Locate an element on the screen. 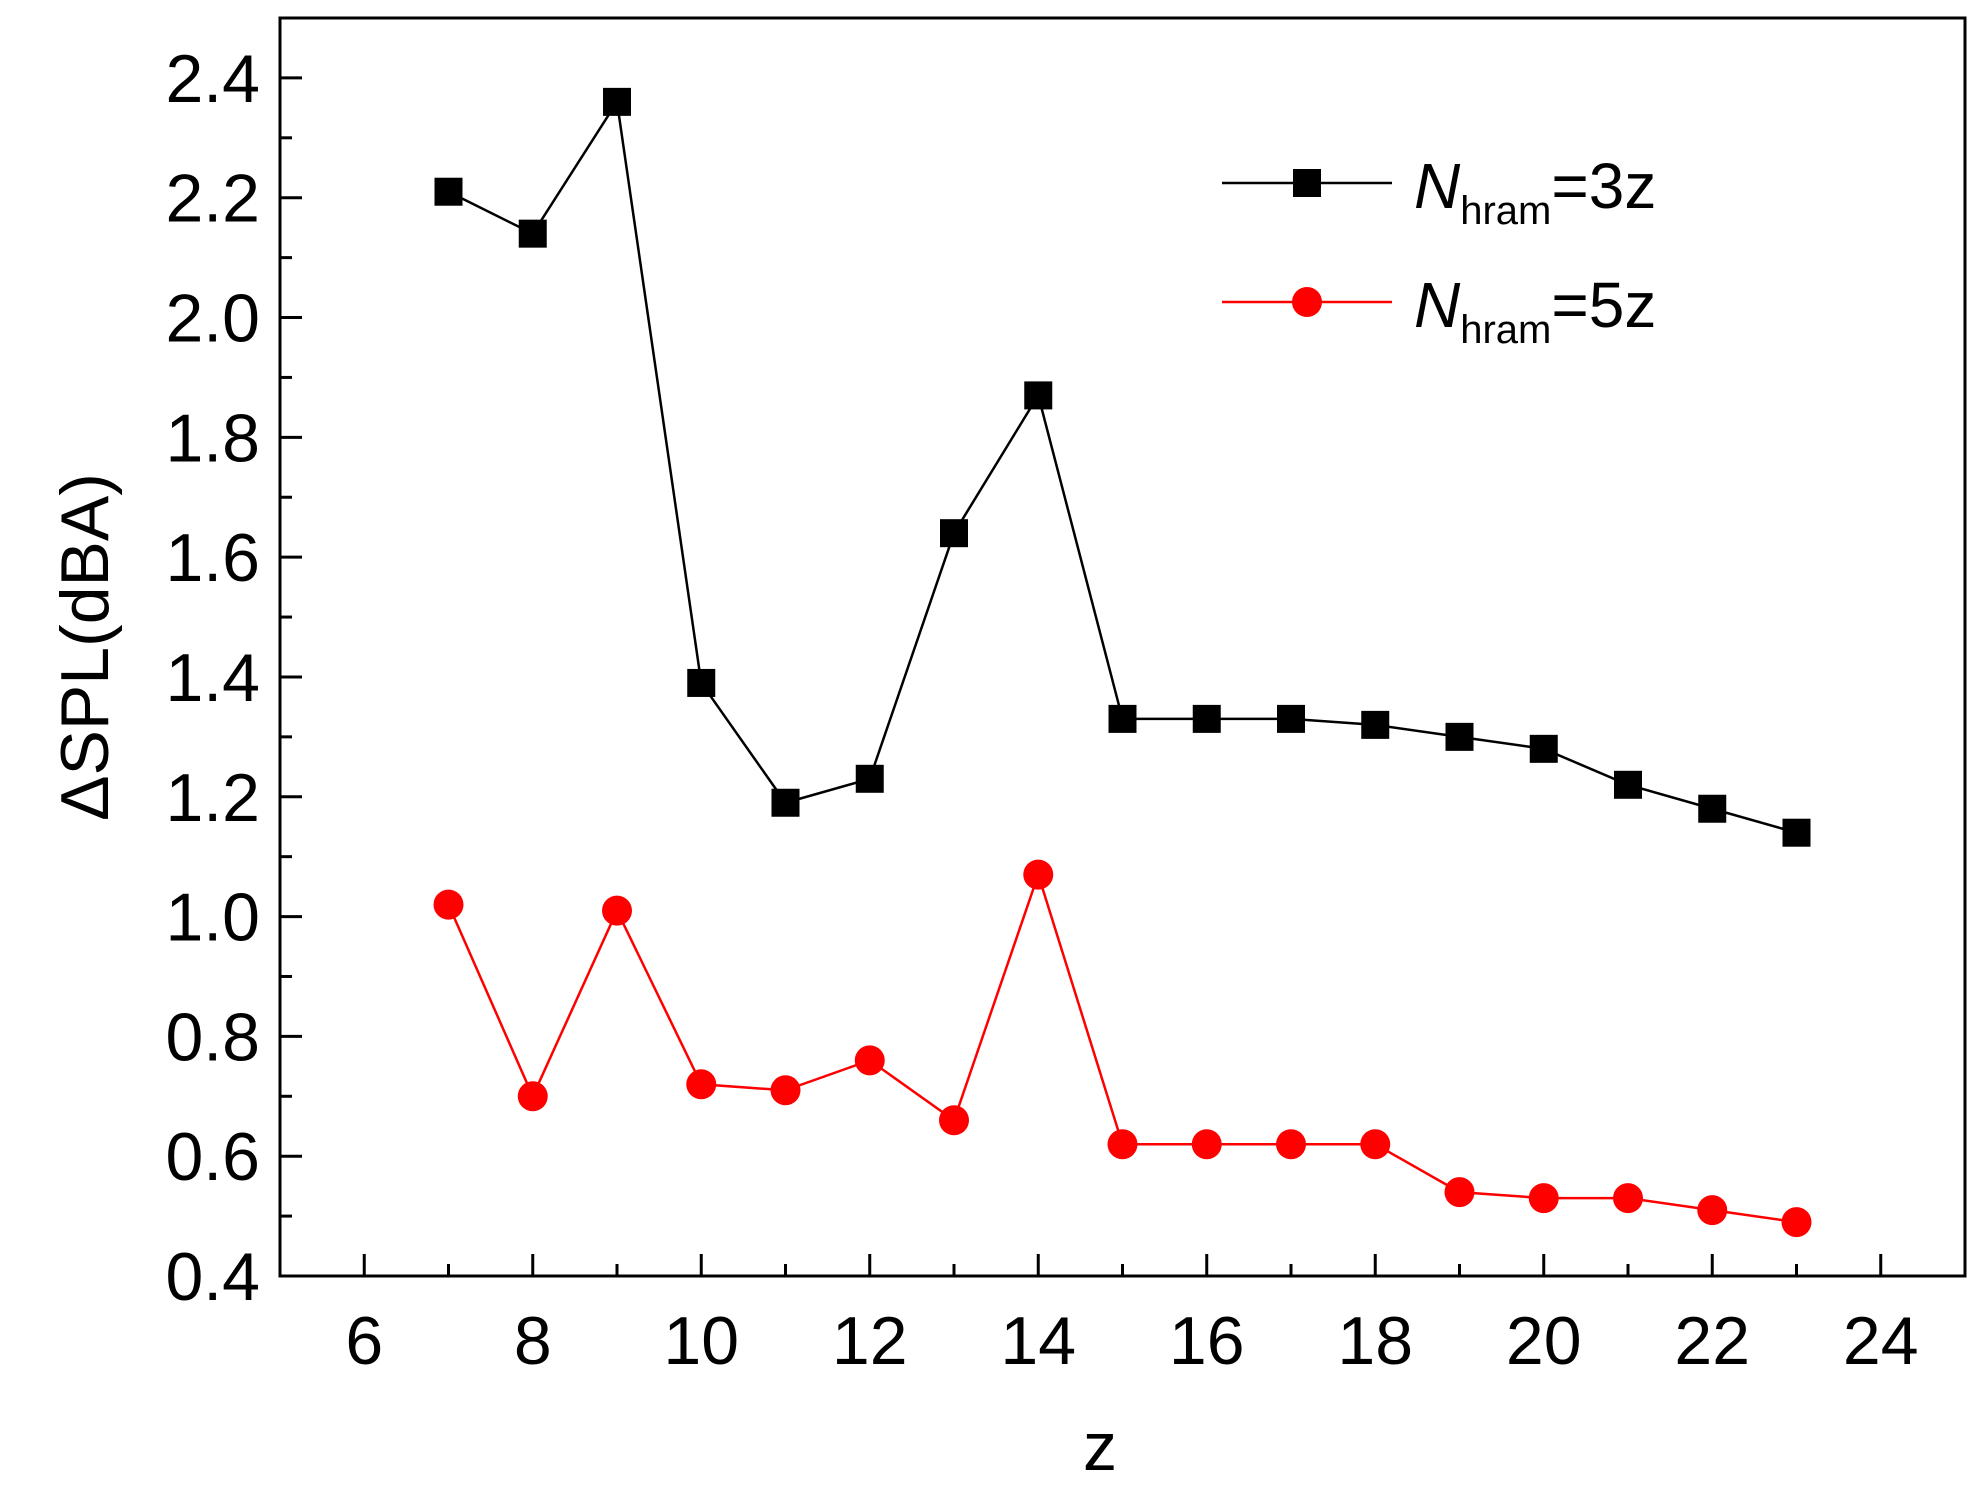 This screenshot has width=1979, height=1495. legend-entry-5z: Nhram=5z is located at coordinates (1439, 310).